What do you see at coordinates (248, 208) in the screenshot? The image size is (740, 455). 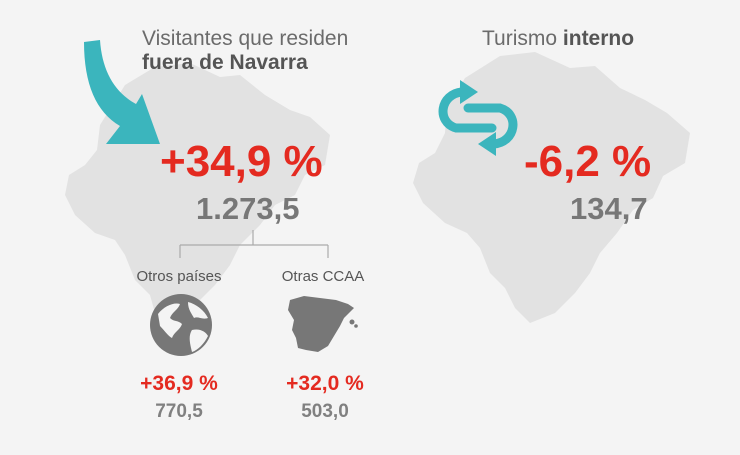 I see `left-value: 1.273,5` at bounding box center [248, 208].